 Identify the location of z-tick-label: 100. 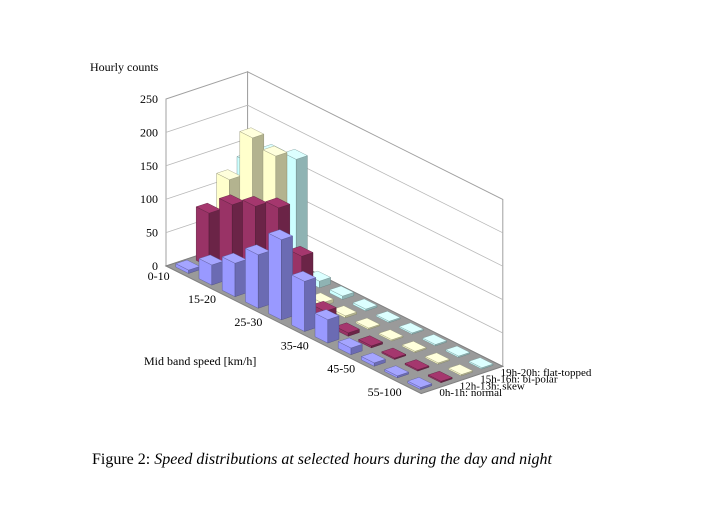
(149, 199).